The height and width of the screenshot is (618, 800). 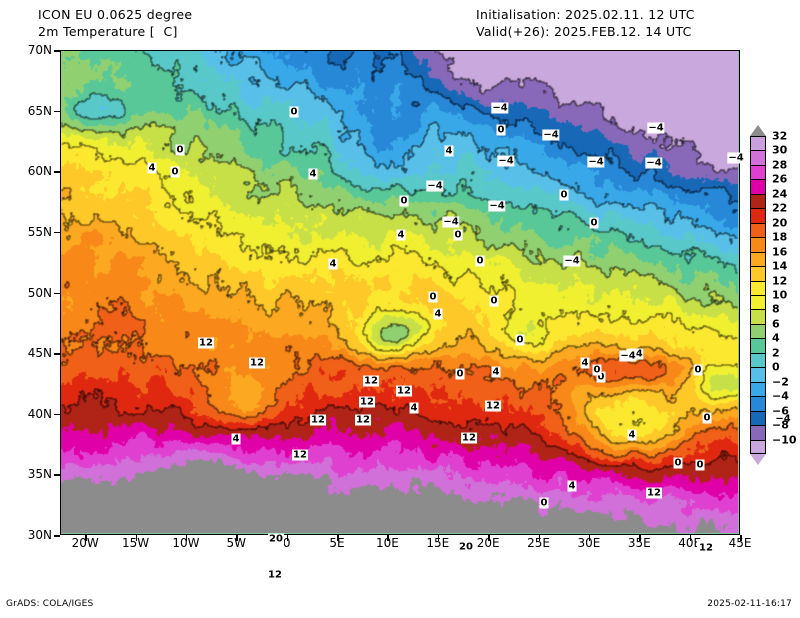 I want to click on colorbar-tick-label: −4, so click(x=780, y=396).